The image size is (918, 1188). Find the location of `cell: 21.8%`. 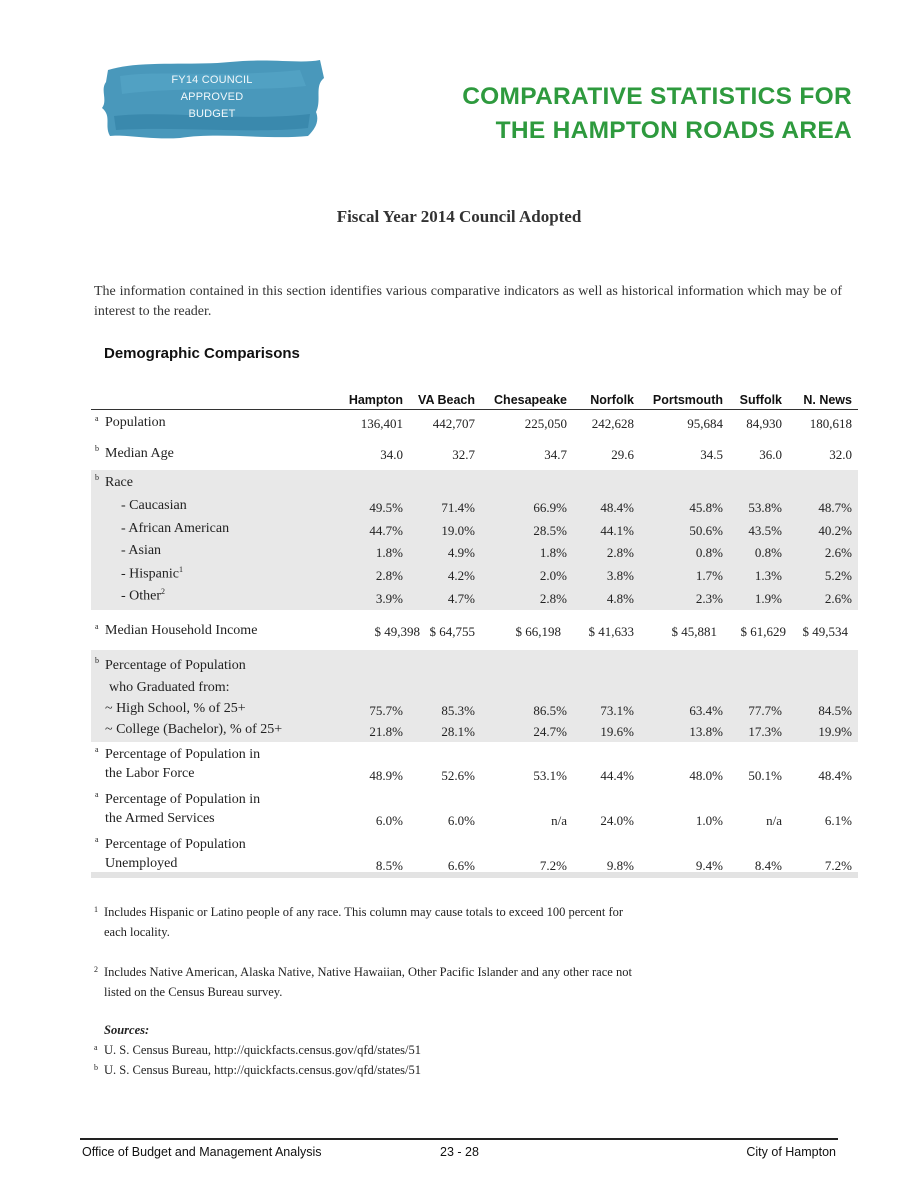

cell: 21.8% is located at coordinates (386, 731).